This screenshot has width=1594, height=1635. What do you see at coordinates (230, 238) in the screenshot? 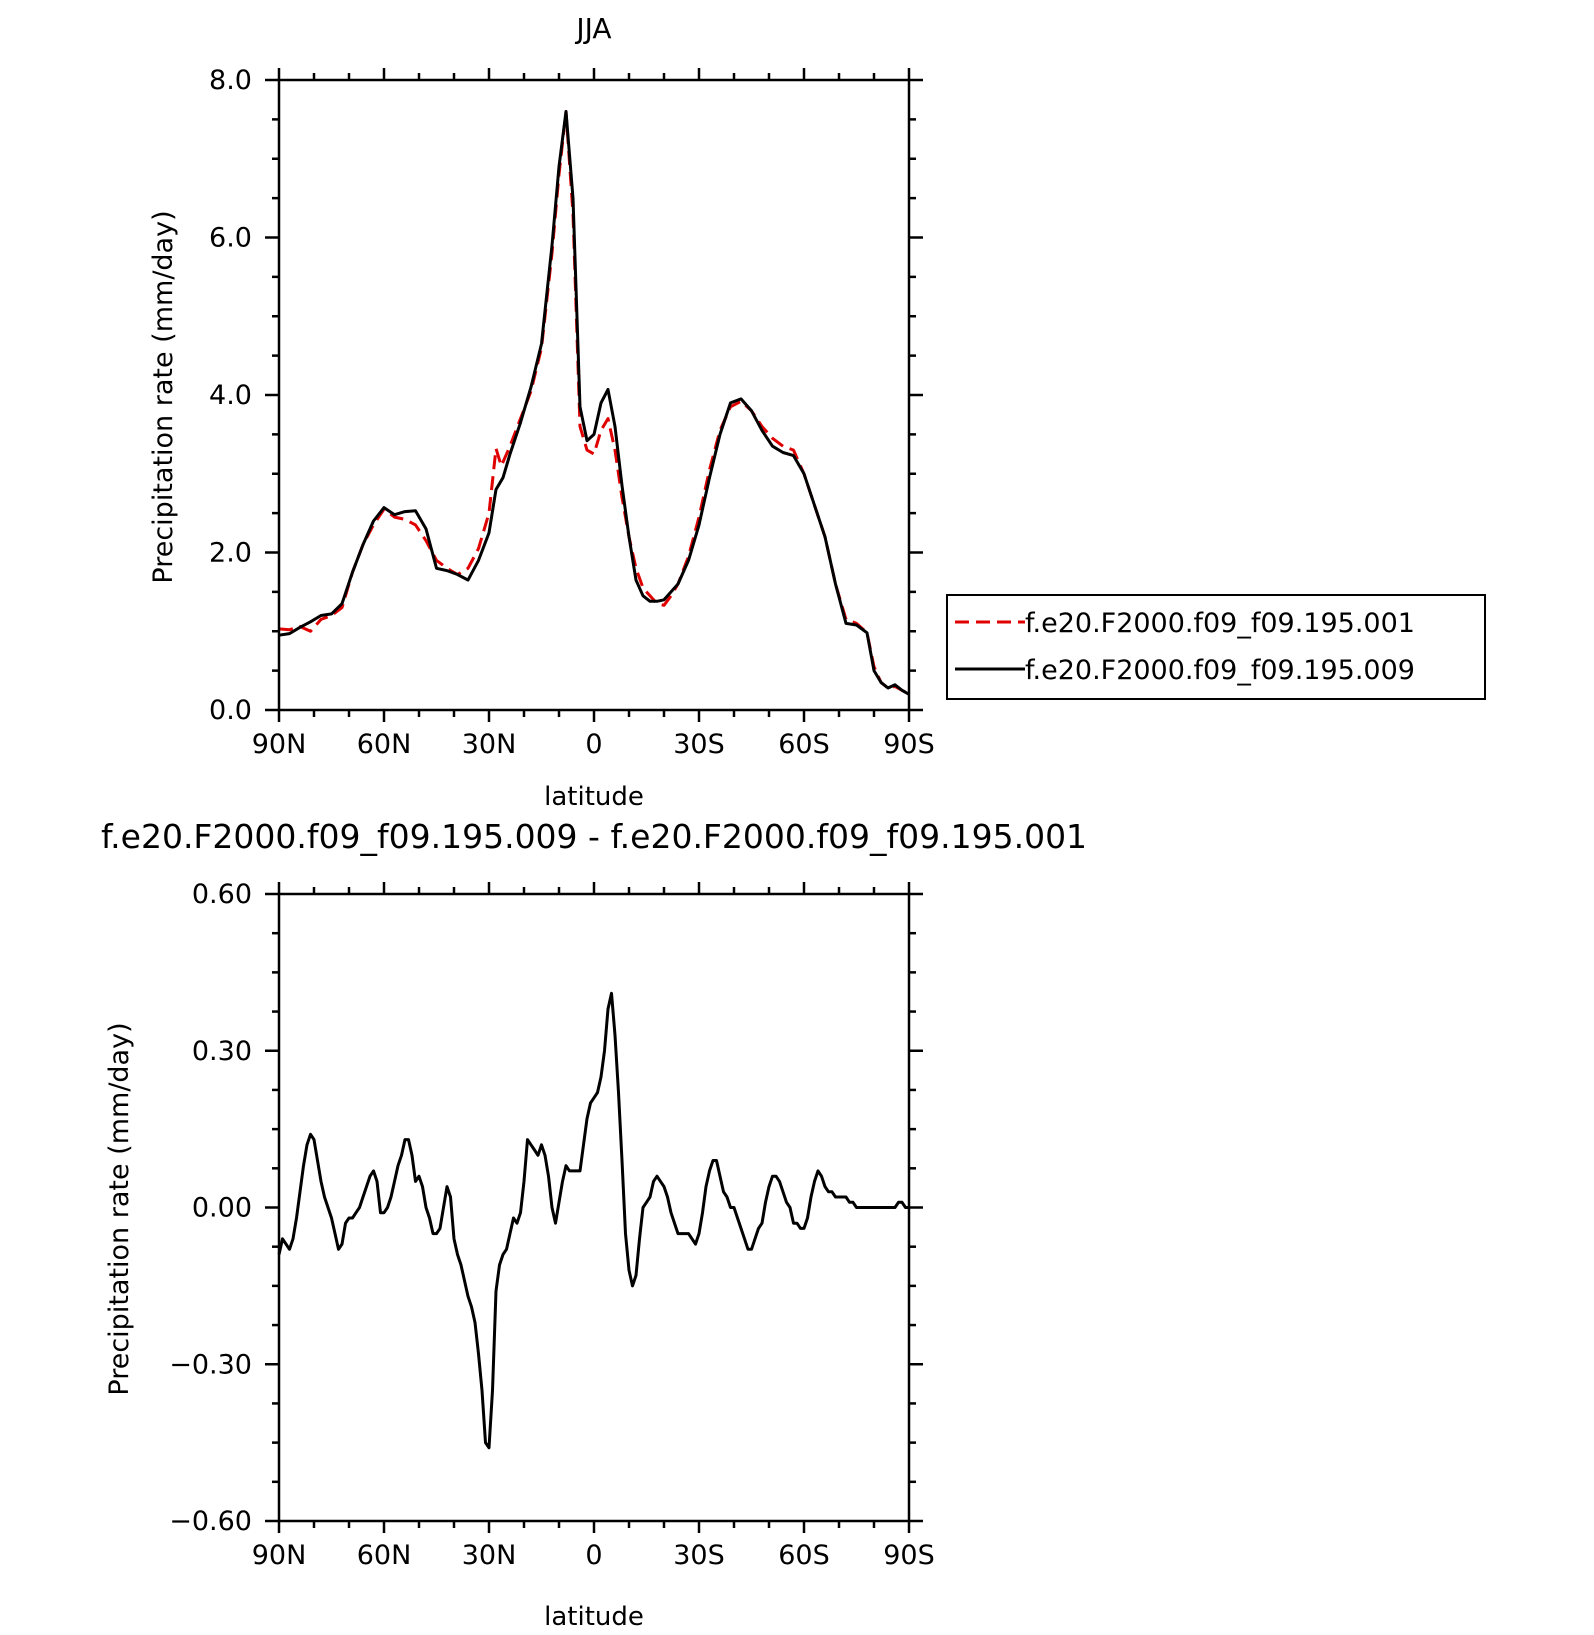
I see `y-tick-label: 6.0` at bounding box center [230, 238].